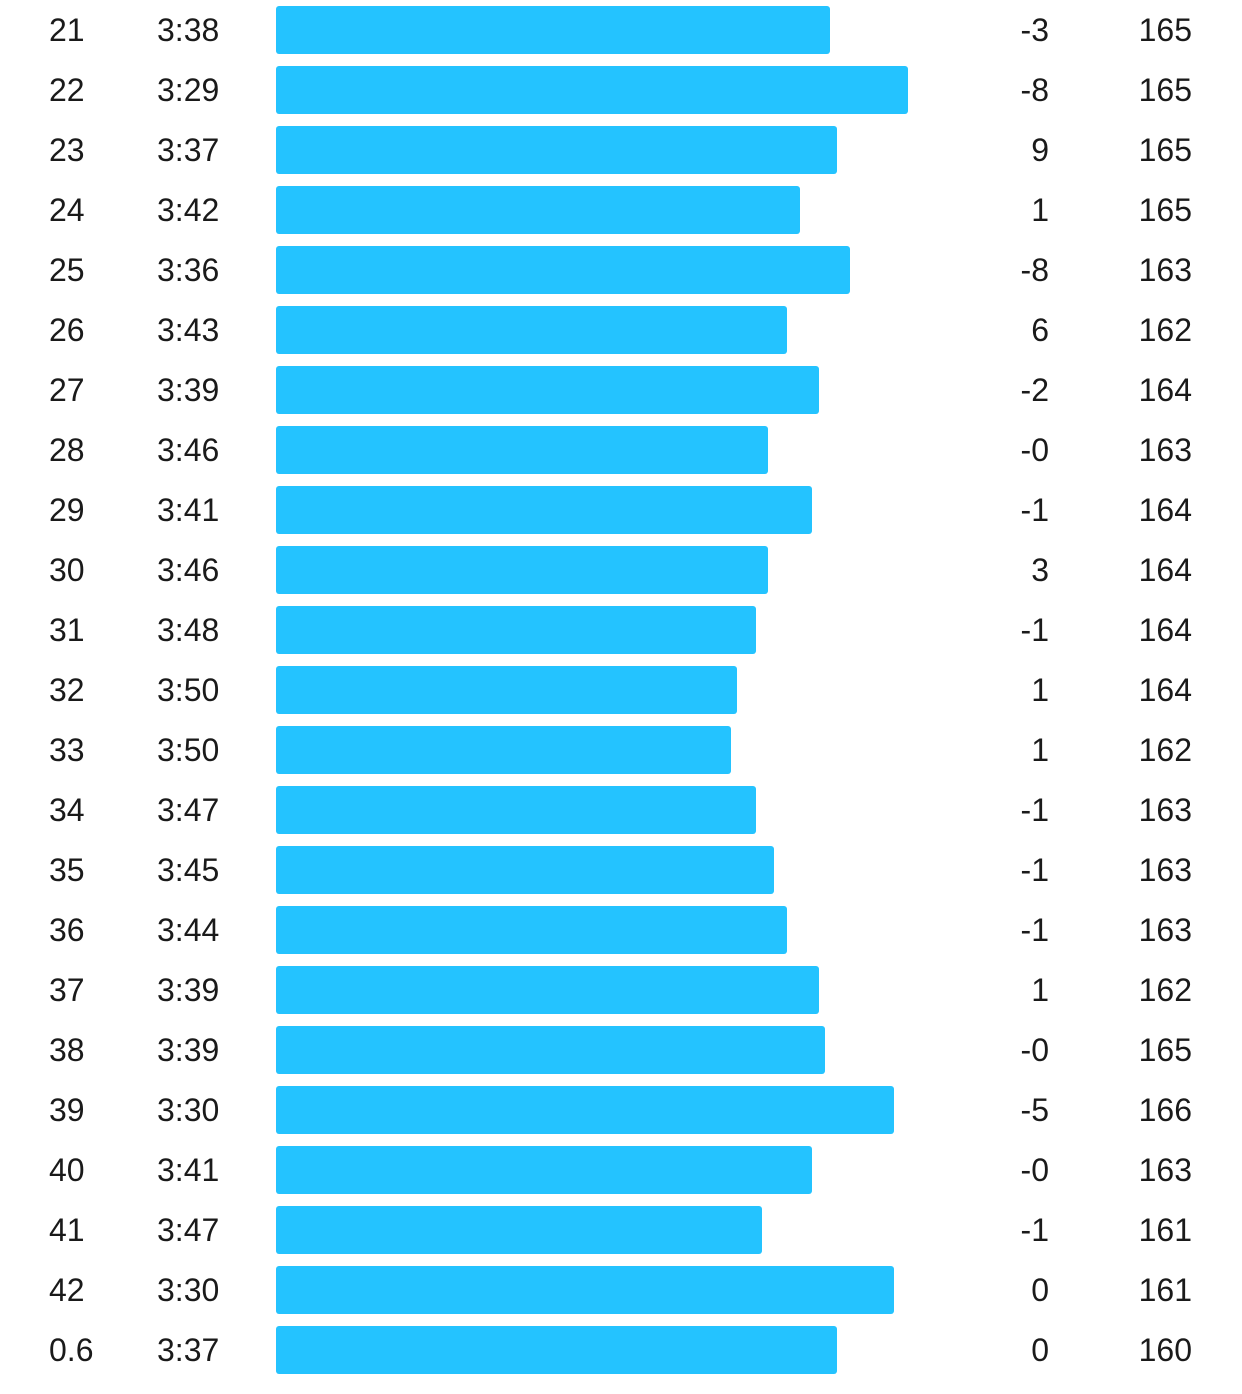  I want to click on split-km: 32, so click(67, 690).